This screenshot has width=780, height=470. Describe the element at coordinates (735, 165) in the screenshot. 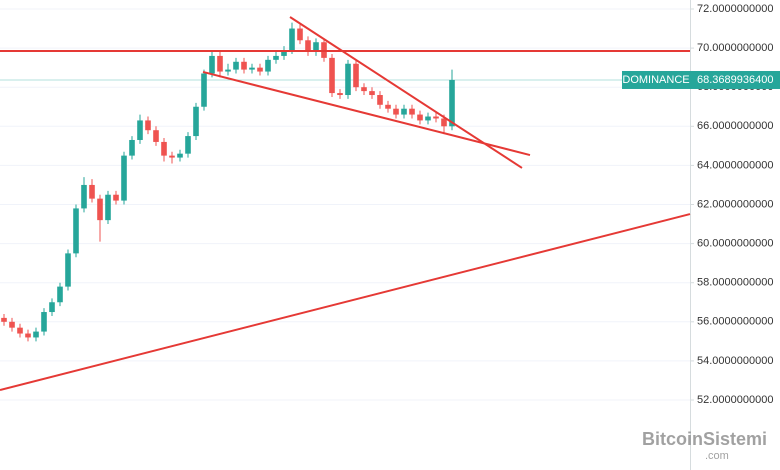

I see `y-tick-label: 64.0000000000` at that location.